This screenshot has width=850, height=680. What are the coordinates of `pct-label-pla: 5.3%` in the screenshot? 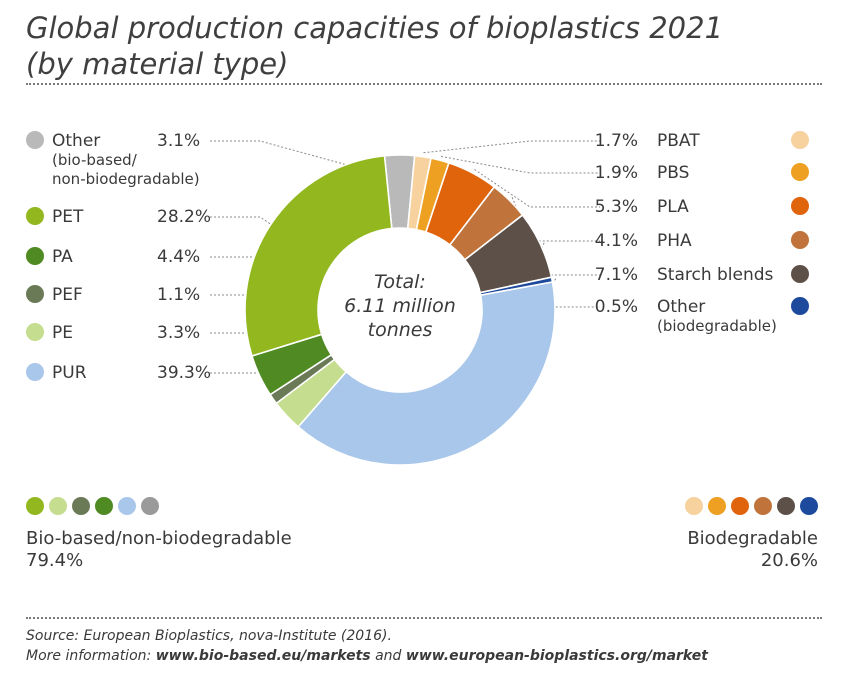 It's located at (616, 207).